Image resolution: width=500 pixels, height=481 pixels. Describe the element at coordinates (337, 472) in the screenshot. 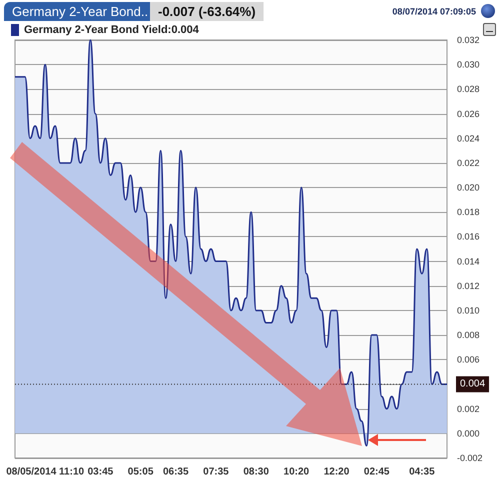

I see `x-tick-label: 12:20` at that location.